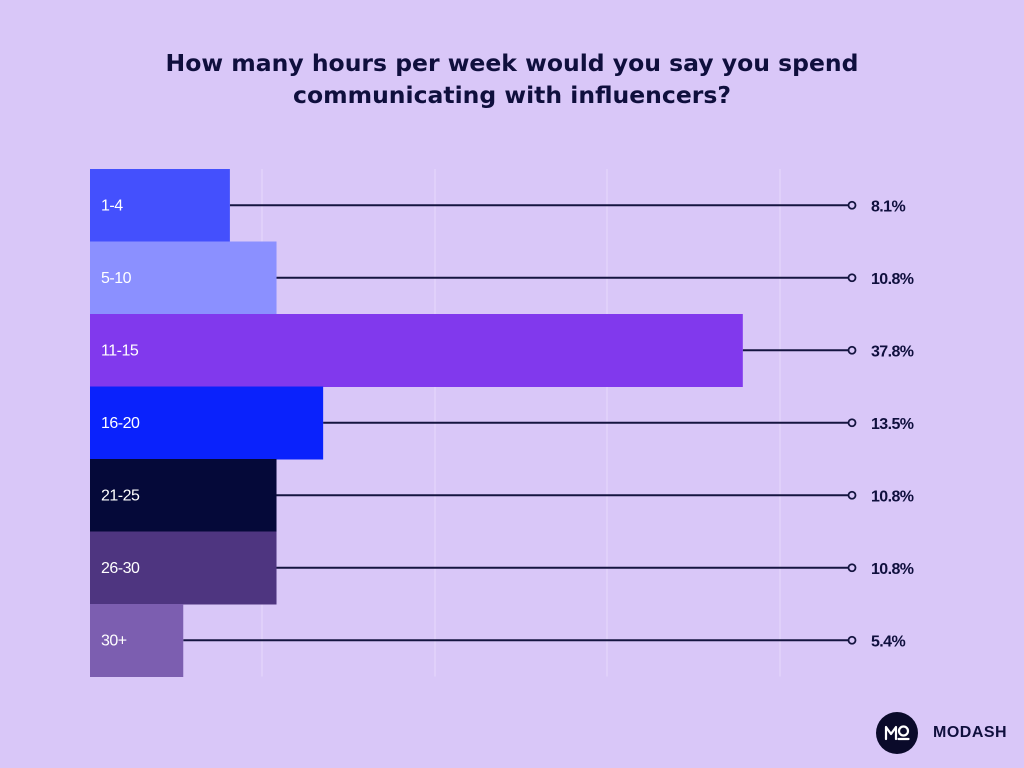  Describe the element at coordinates (120, 495) in the screenshot. I see `category-label-21-25: 21-25` at that location.